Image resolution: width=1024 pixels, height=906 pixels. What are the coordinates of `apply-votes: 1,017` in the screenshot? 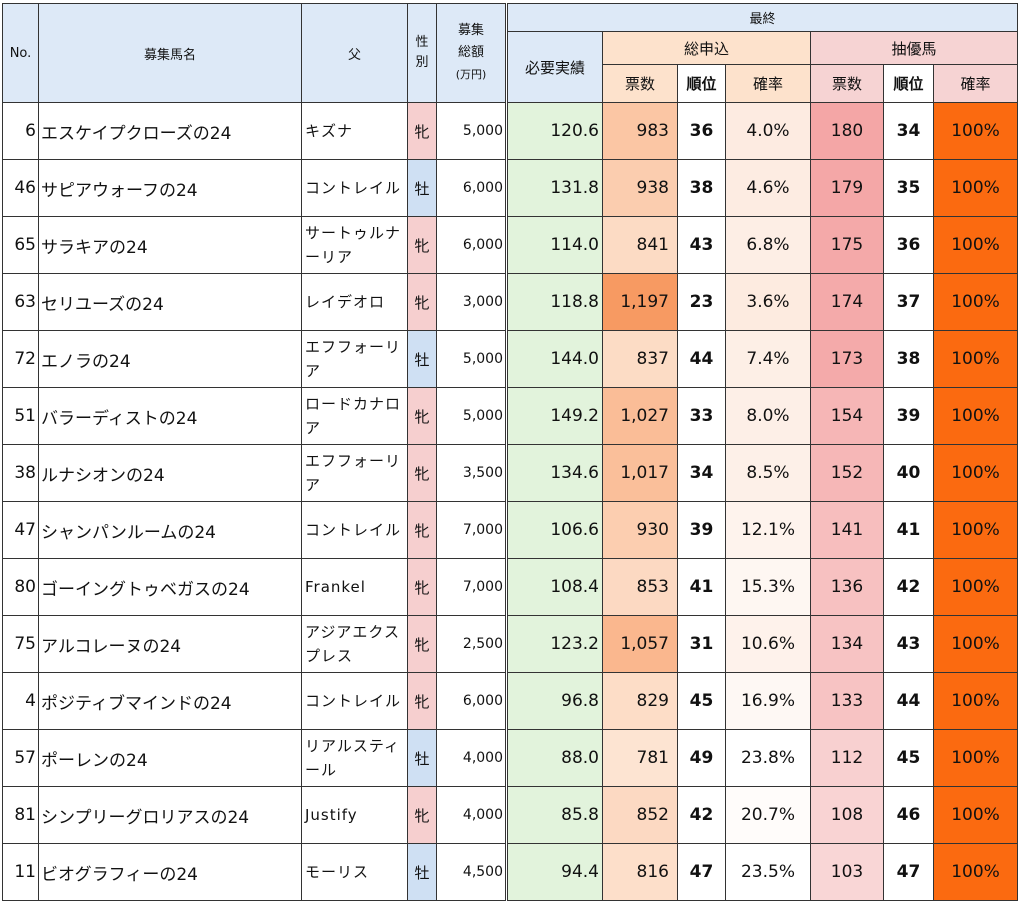 It's located at (640, 473).